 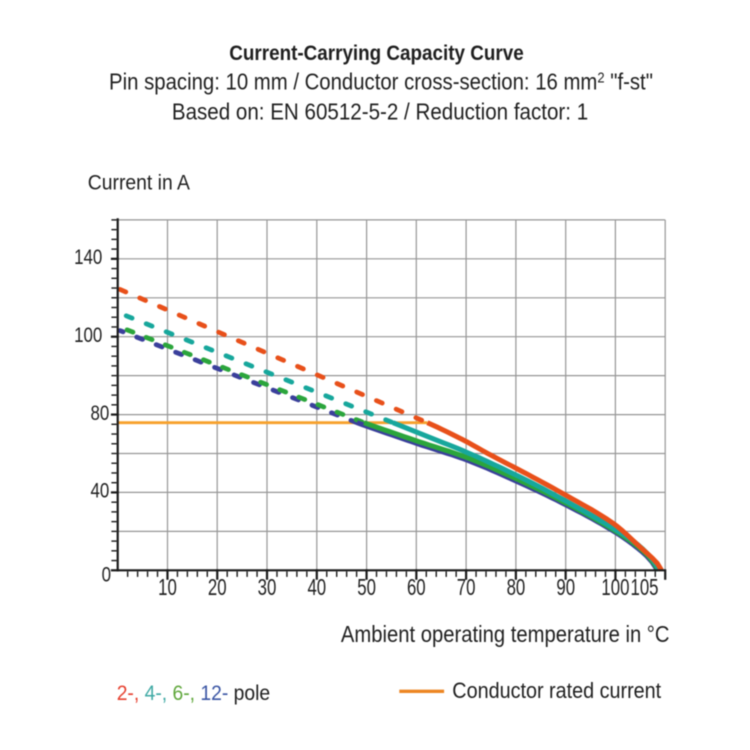 I want to click on svg-text: 60, so click(x=416, y=588).